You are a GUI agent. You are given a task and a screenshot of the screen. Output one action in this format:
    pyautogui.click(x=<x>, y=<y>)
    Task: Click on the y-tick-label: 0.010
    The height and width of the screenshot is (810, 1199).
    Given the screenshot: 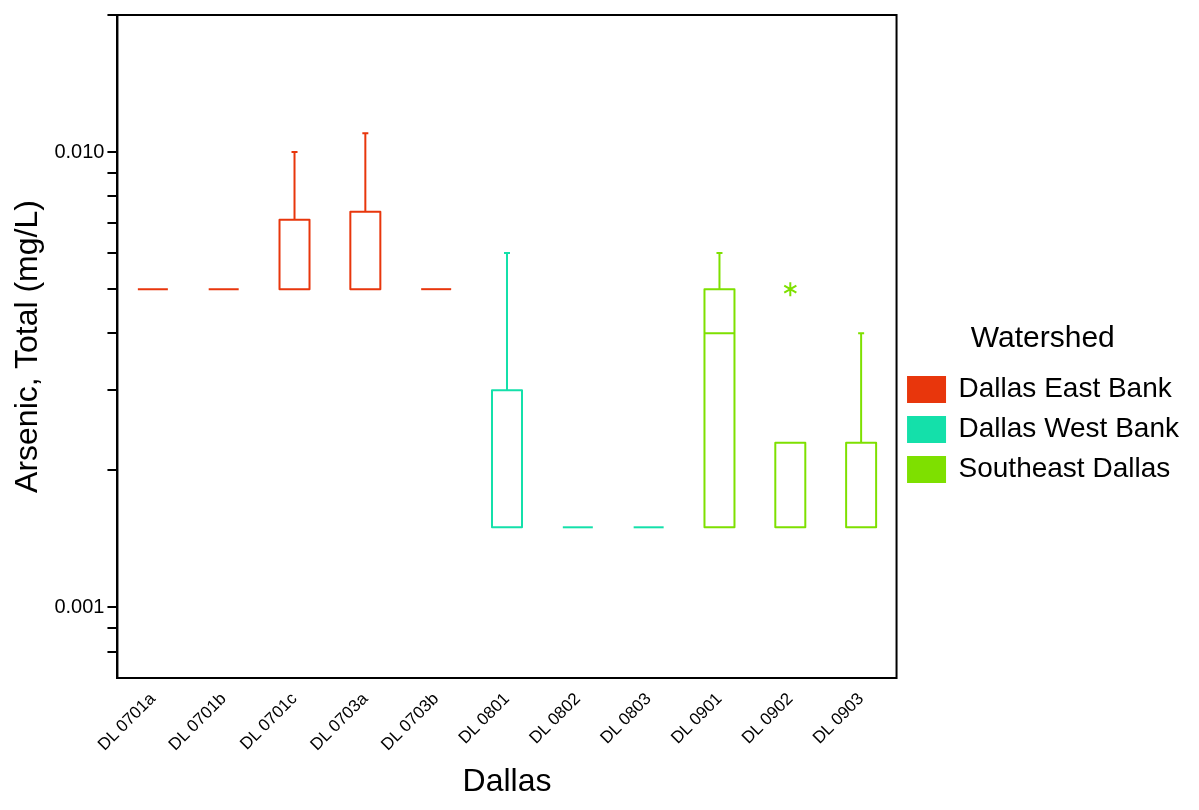 What is the action you would take?
    pyautogui.click(x=79, y=150)
    